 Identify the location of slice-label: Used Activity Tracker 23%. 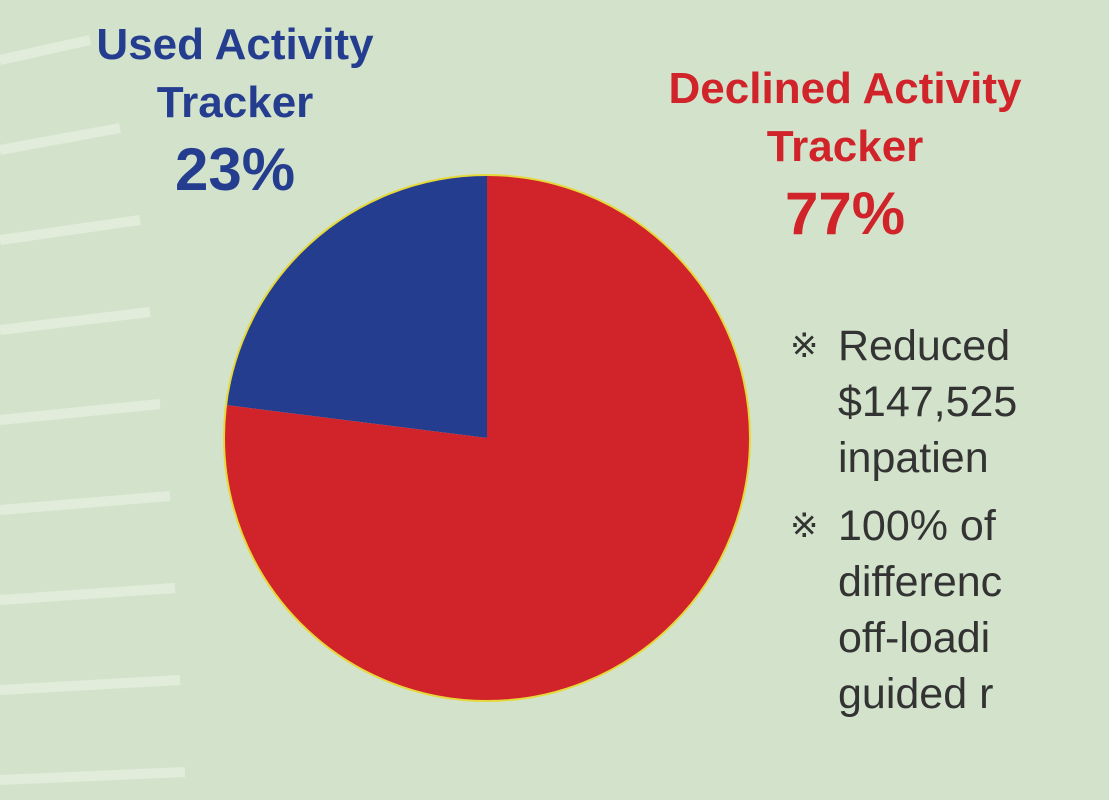
(235, 112).